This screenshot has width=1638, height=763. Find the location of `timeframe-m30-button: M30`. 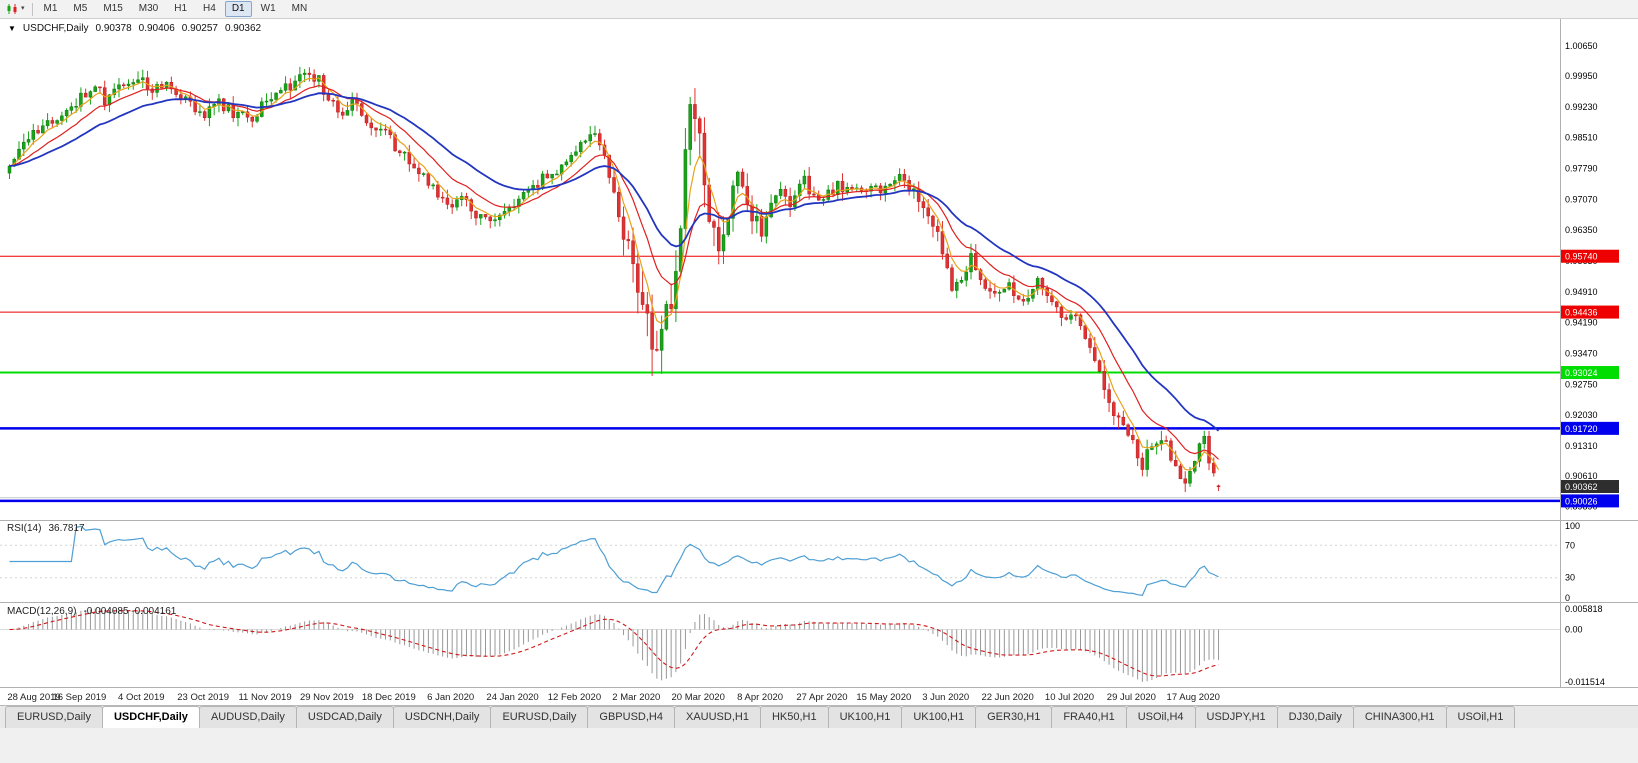

timeframe-m30-button: M30 is located at coordinates (148, 8).